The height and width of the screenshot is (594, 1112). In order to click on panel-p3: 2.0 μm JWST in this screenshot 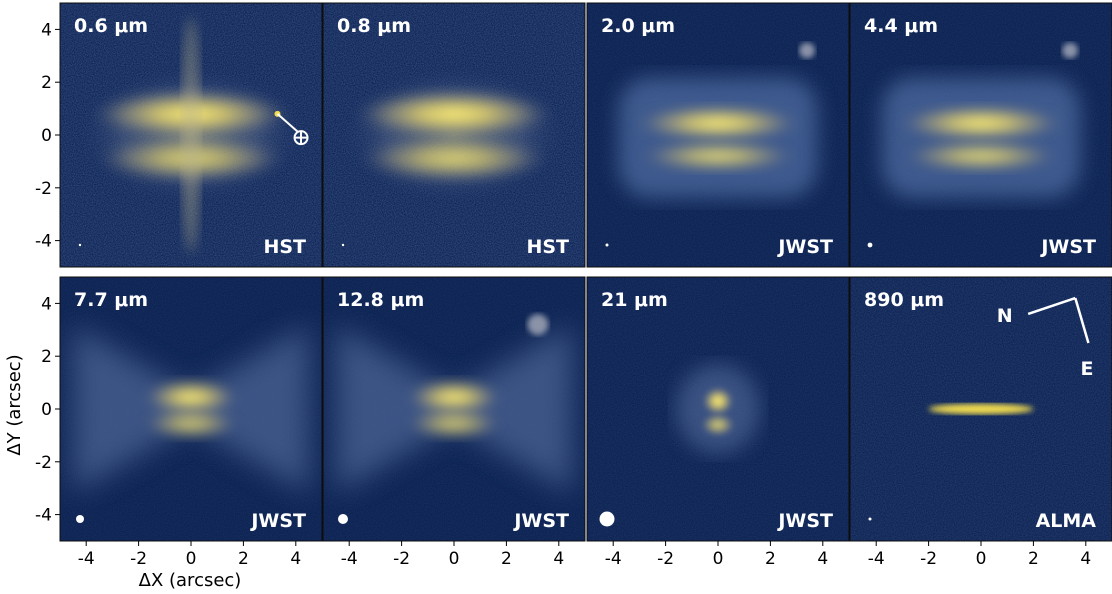, I will do `click(718, 135)`.